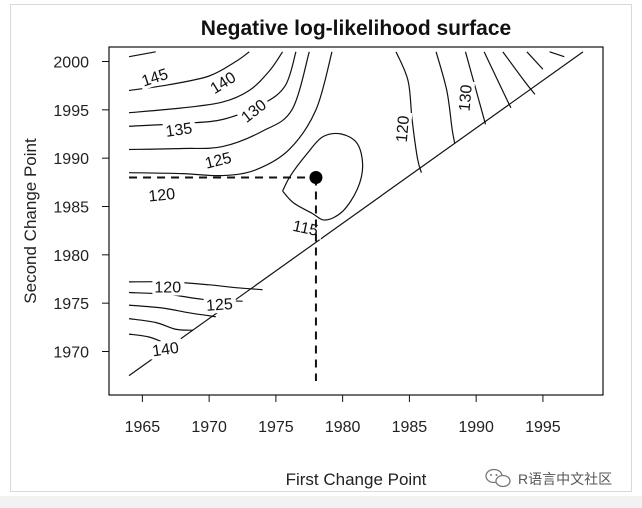  Describe the element at coordinates (209, 427) in the screenshot. I see `x-tick-label: 1970` at that location.